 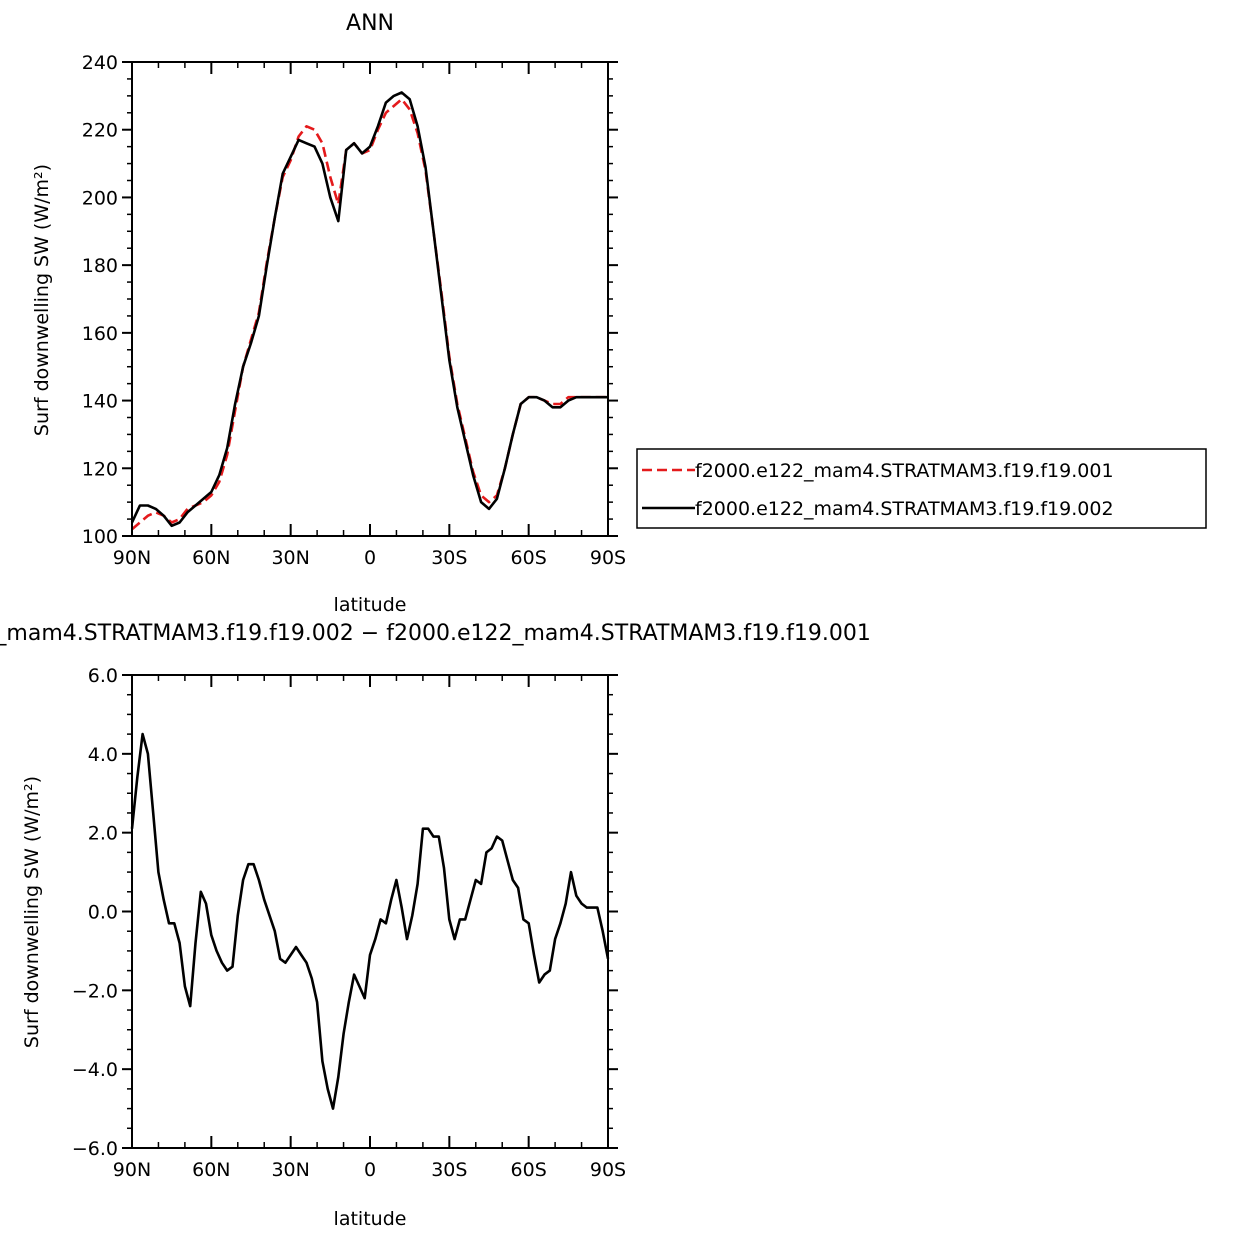 What do you see at coordinates (100, 469) in the screenshot?
I see `y-tick-label: 120` at bounding box center [100, 469].